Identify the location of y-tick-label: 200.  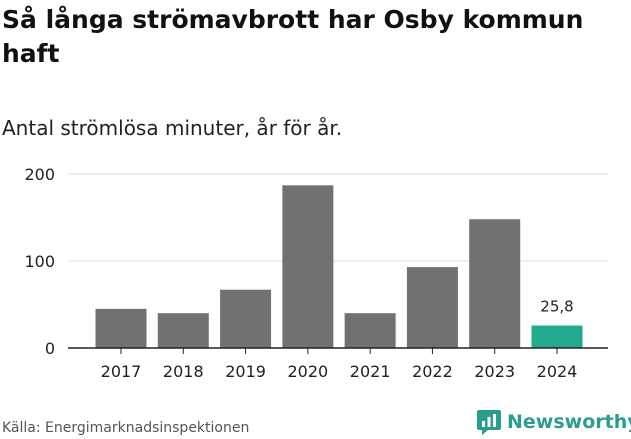
(39, 174).